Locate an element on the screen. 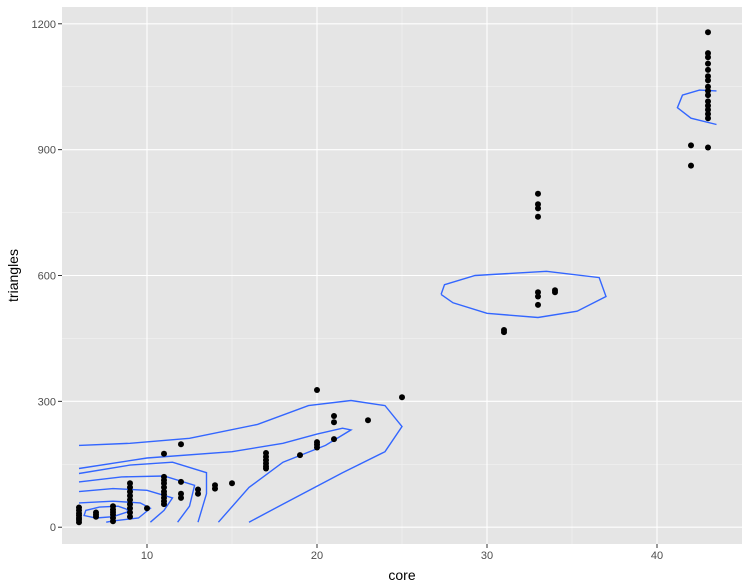 Image resolution: width=749 pixels, height=586 pixels. y-axis: 0 300 600 900 1200 is located at coordinates (47, 276).